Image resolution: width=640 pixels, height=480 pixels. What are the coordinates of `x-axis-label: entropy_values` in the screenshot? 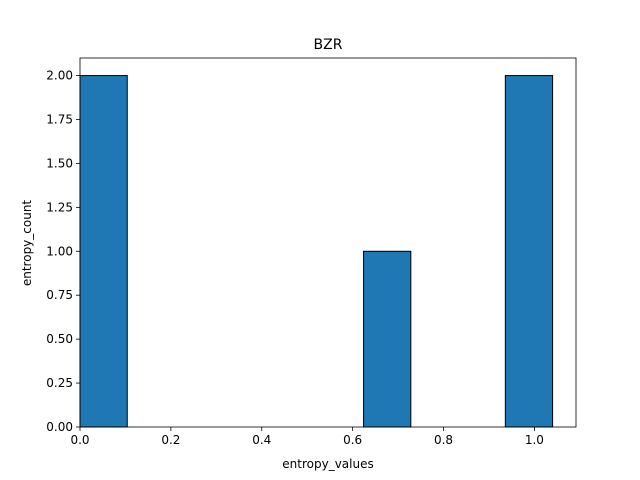 It's located at (327, 464).